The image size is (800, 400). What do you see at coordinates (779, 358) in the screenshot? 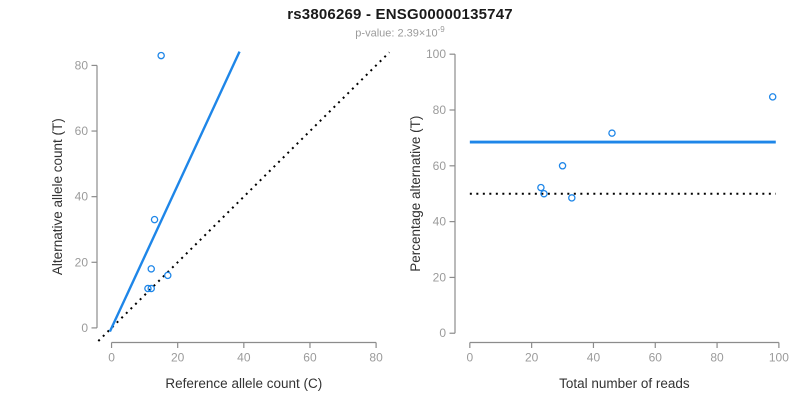
I see `x-tick-label: 100` at bounding box center [779, 358].